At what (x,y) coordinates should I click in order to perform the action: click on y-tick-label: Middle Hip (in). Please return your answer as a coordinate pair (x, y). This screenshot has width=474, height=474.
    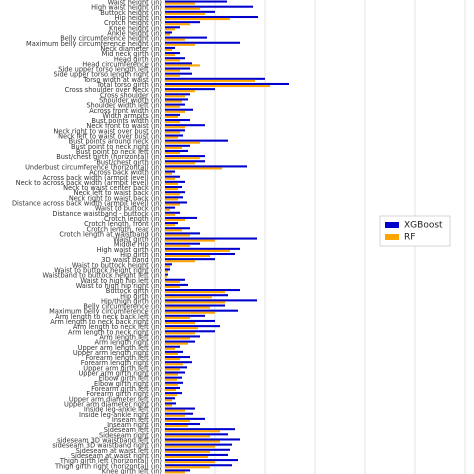
    Looking at the image, I should click on (138, 245).